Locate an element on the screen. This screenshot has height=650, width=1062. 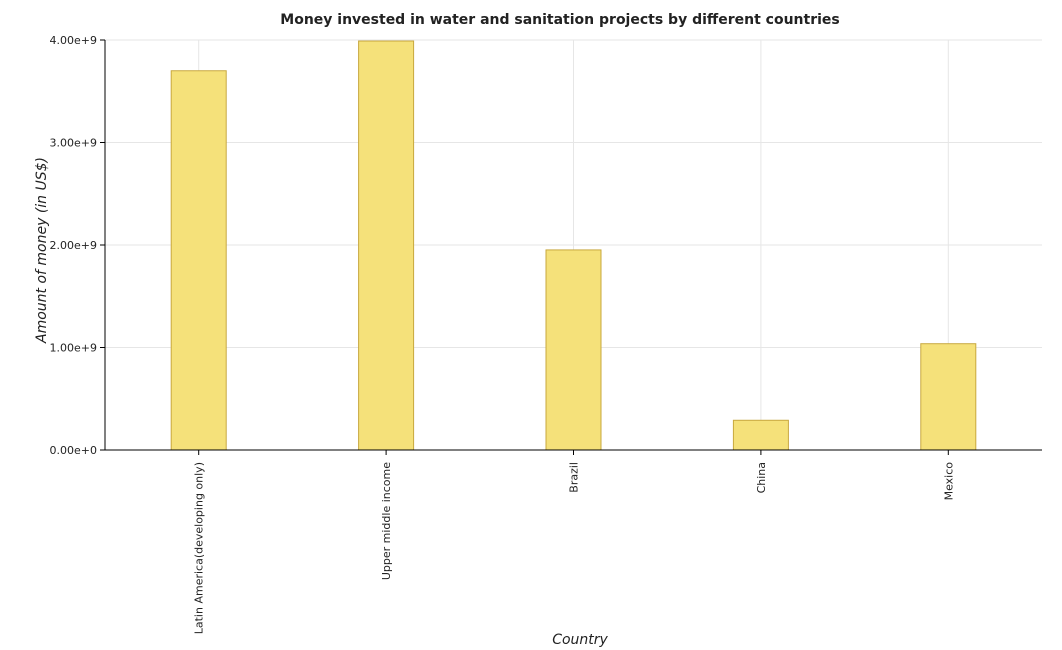
x-tick-label: Upper middle income is located at coordinates (386, 521).